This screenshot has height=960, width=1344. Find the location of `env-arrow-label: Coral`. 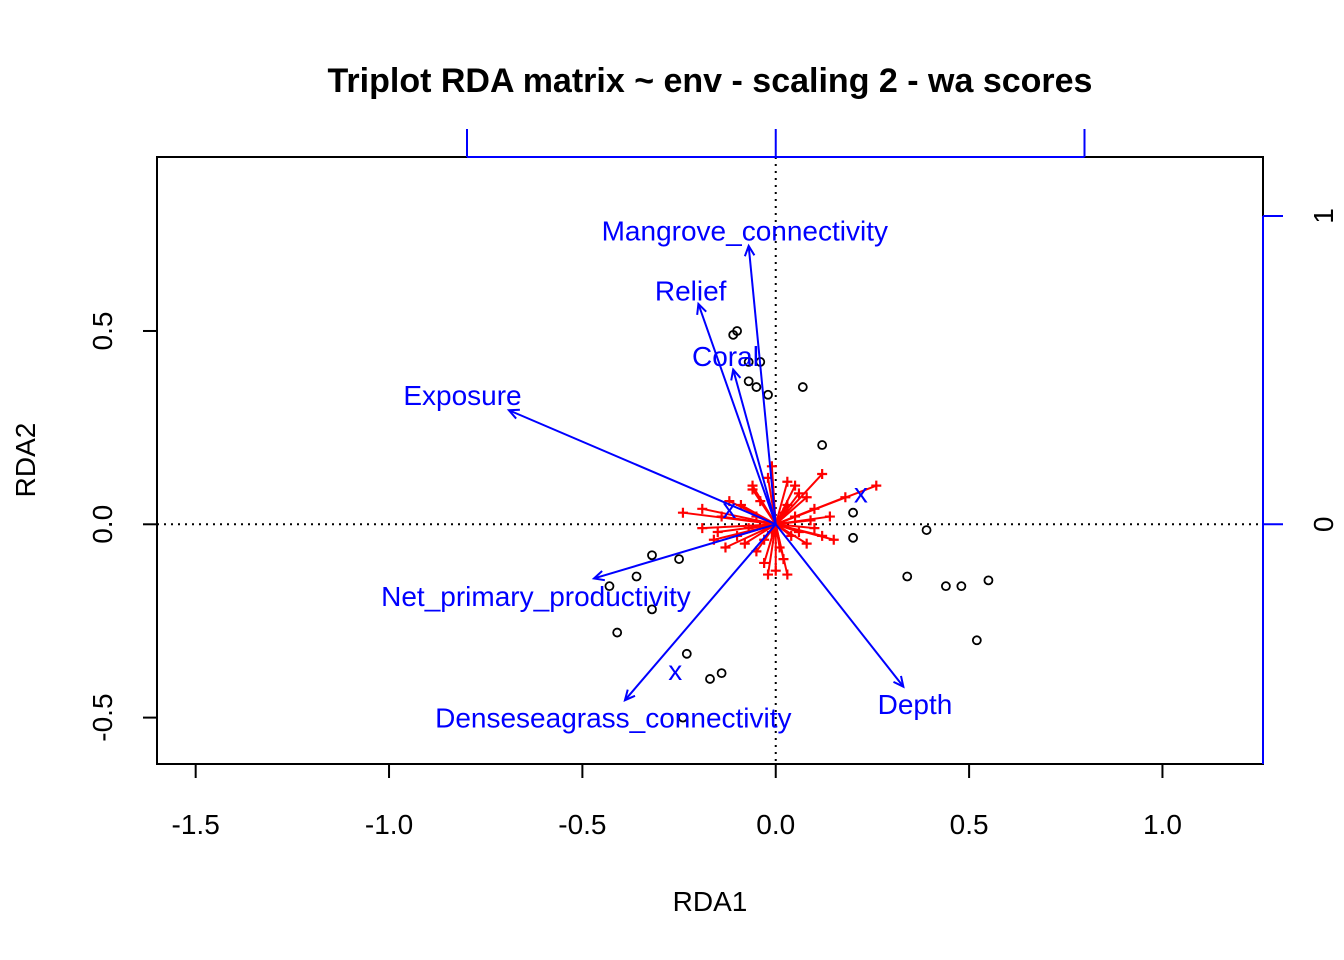

env-arrow-label: Coral is located at coordinates (725, 356).